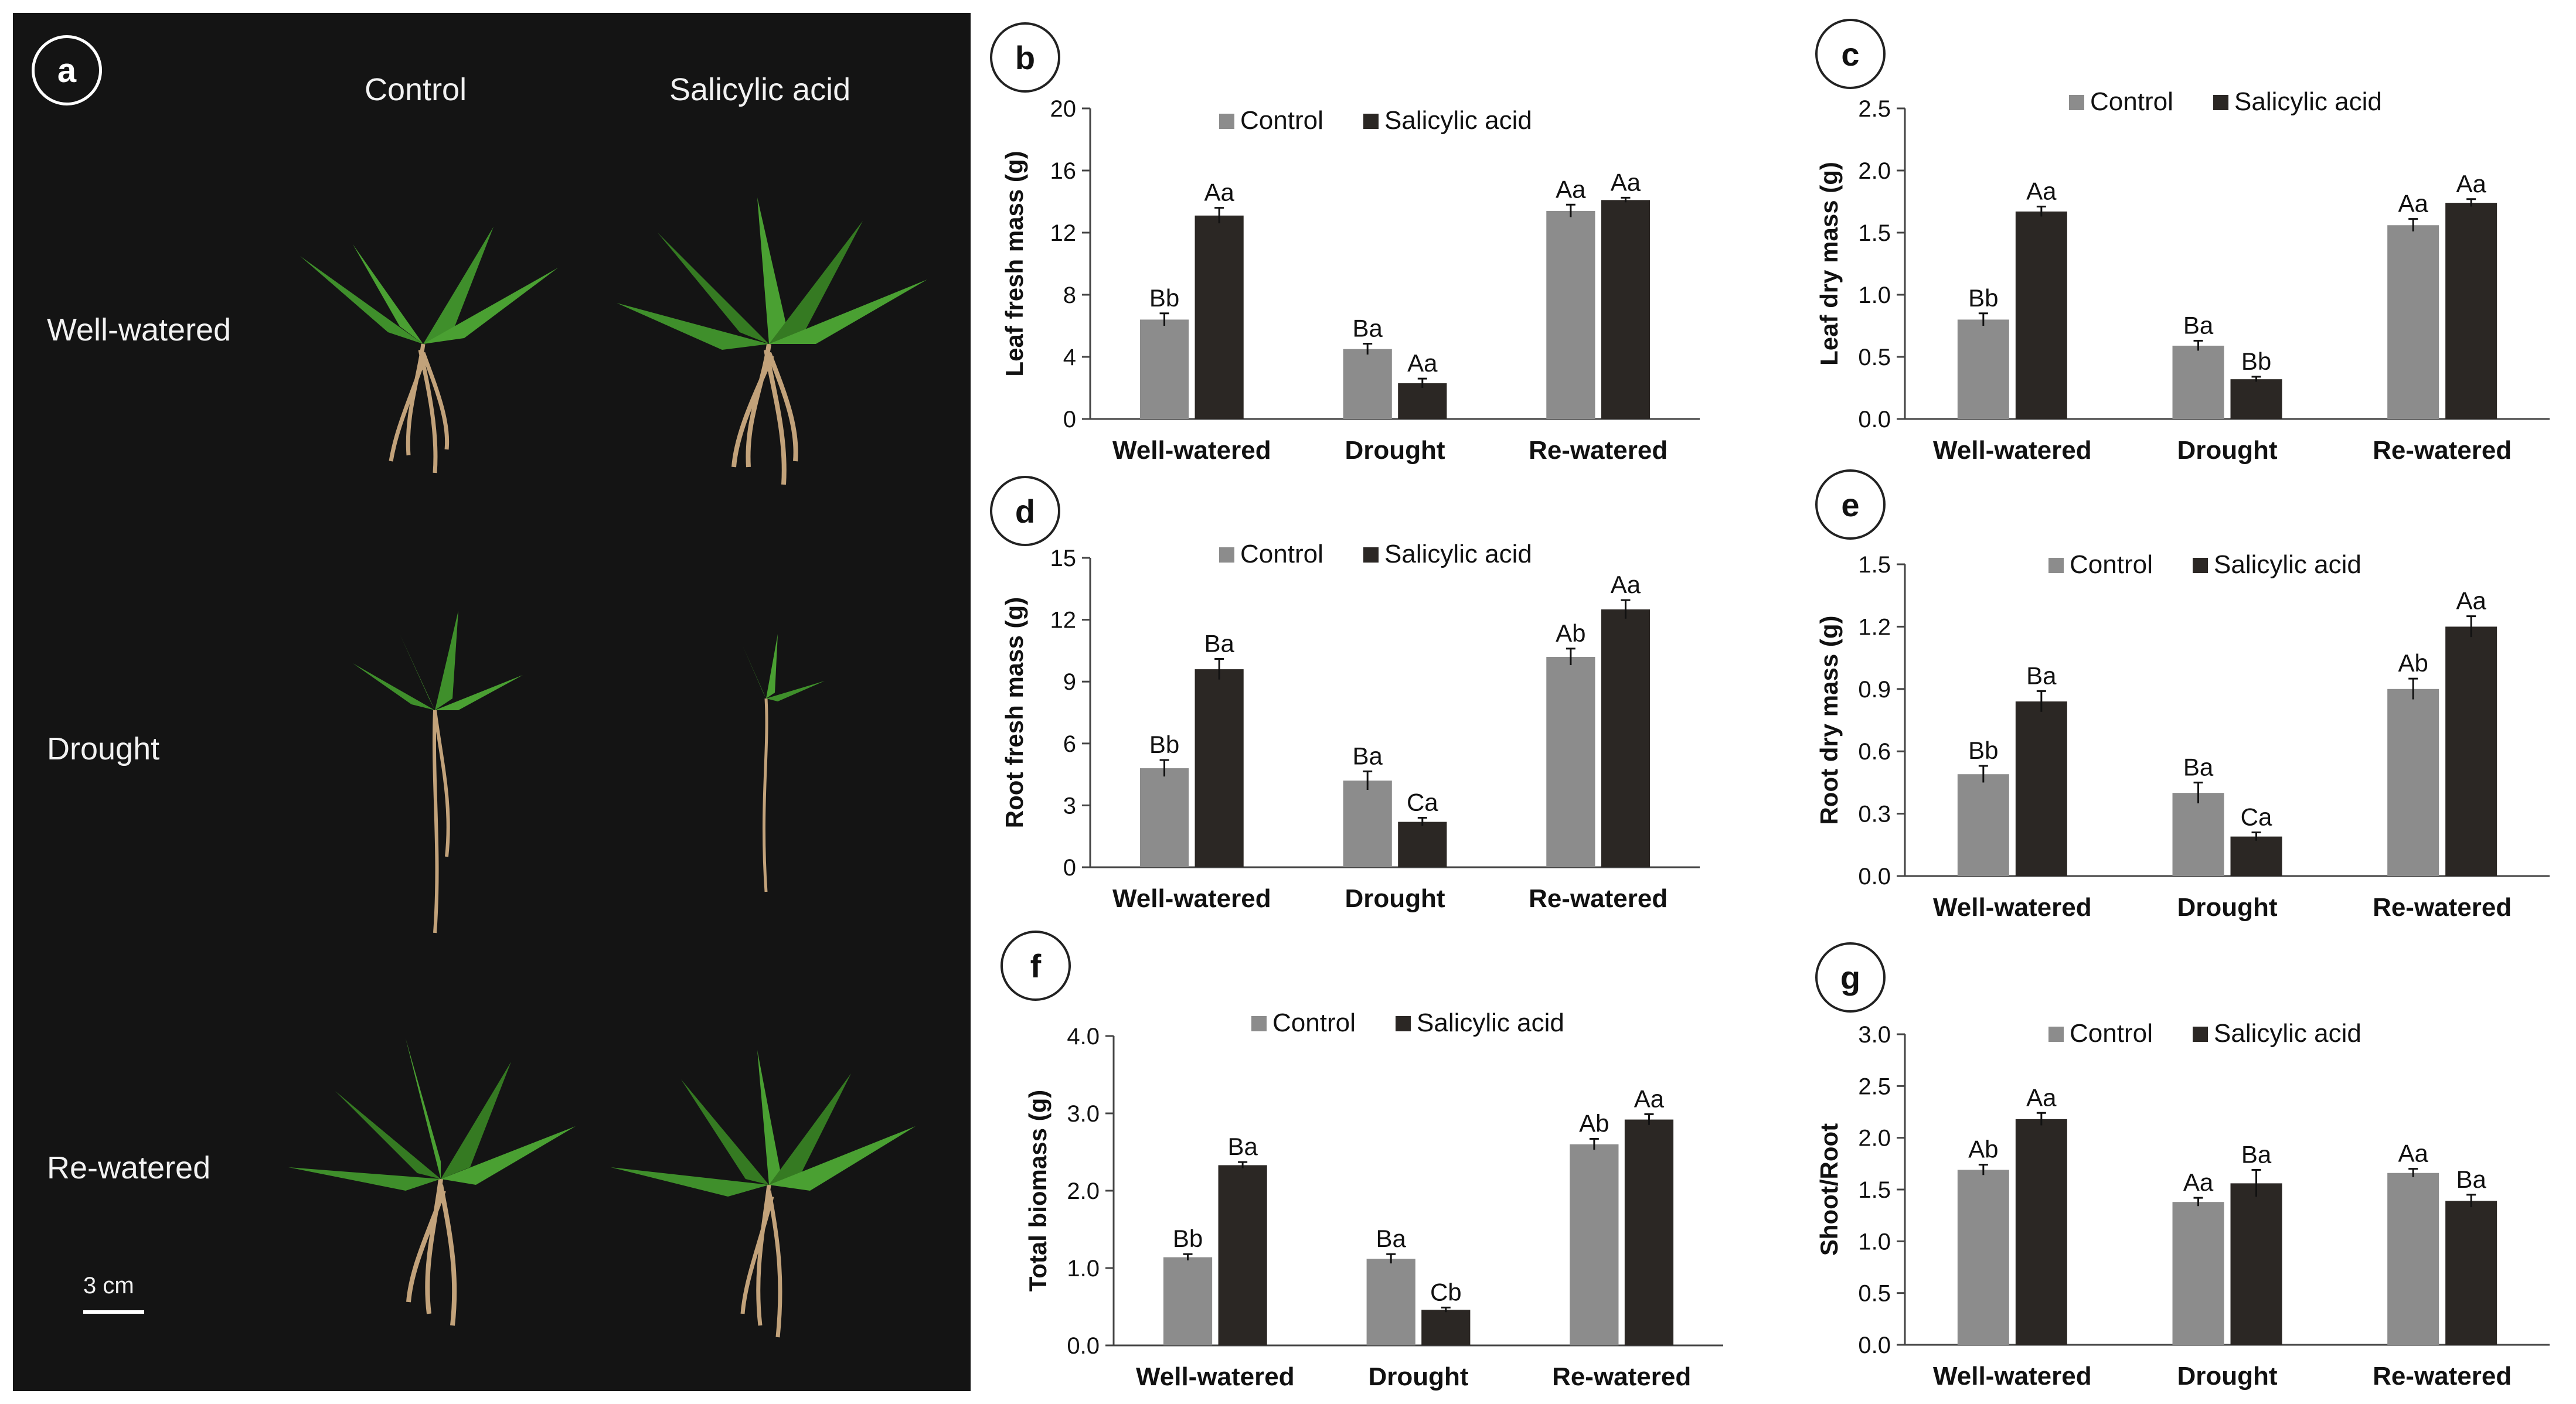 This screenshot has width=2576, height=1404. What do you see at coordinates (1069, 295) in the screenshot?
I see `y-tick-label-b: 8` at bounding box center [1069, 295].